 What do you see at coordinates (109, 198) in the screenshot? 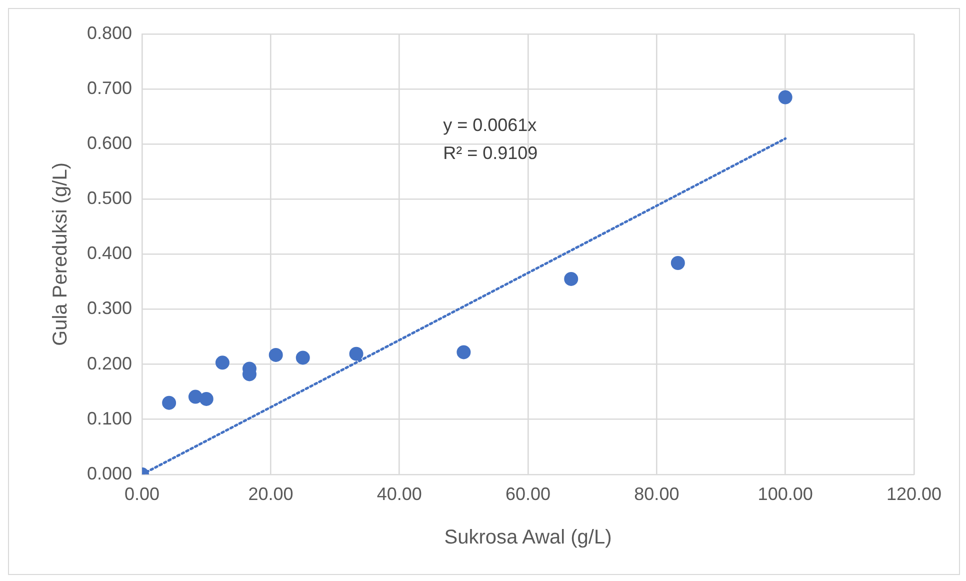
I see `y-tick-label: 0.500` at bounding box center [109, 198].